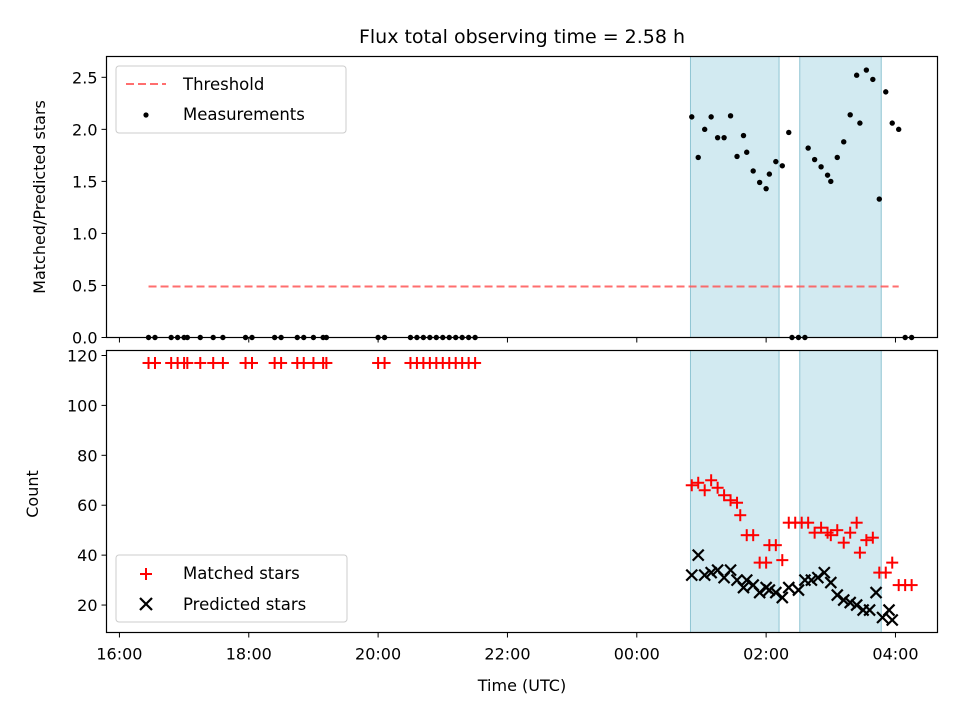  Describe the element at coordinates (84, 77) in the screenshot. I see `y-tick-label: 2.5` at that location.